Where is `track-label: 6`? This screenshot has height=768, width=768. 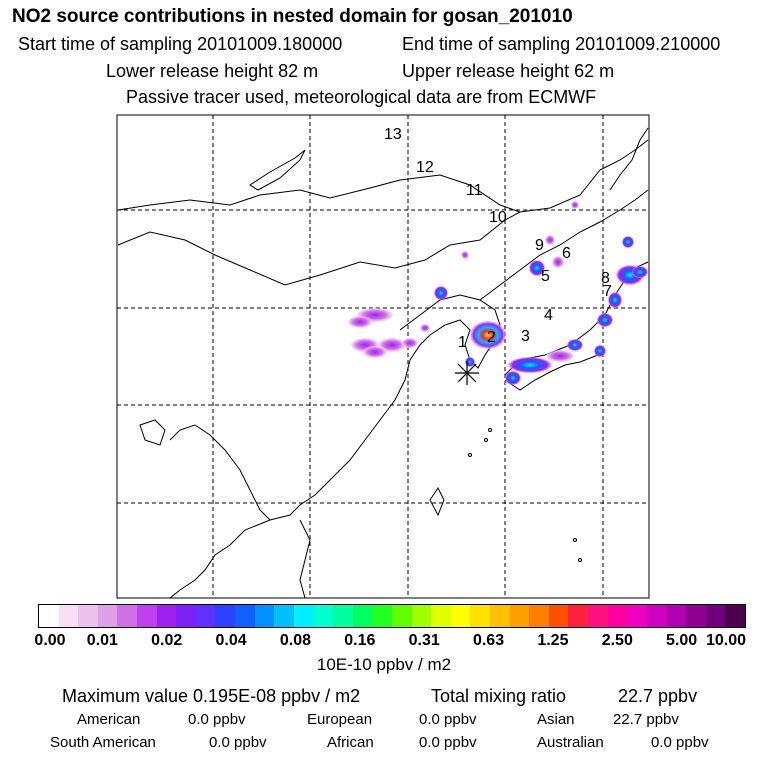
track-label: 6 is located at coordinates (566, 253).